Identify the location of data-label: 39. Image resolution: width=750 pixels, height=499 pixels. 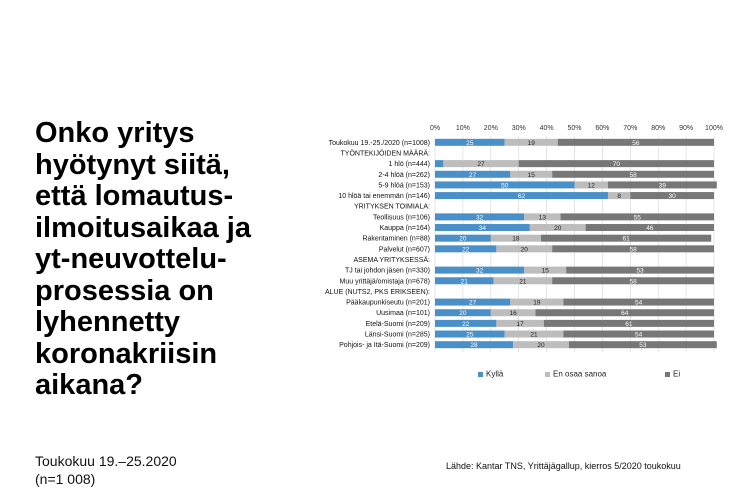
(663, 185).